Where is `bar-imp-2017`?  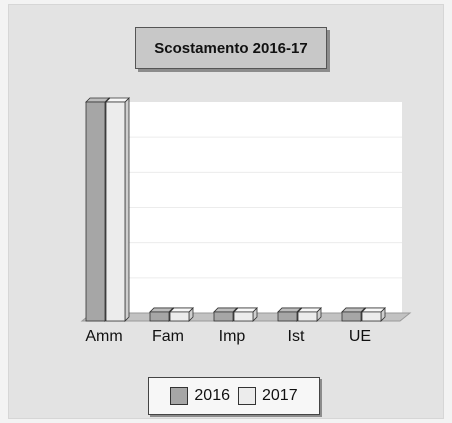 bar-imp-2017 is located at coordinates (243, 316).